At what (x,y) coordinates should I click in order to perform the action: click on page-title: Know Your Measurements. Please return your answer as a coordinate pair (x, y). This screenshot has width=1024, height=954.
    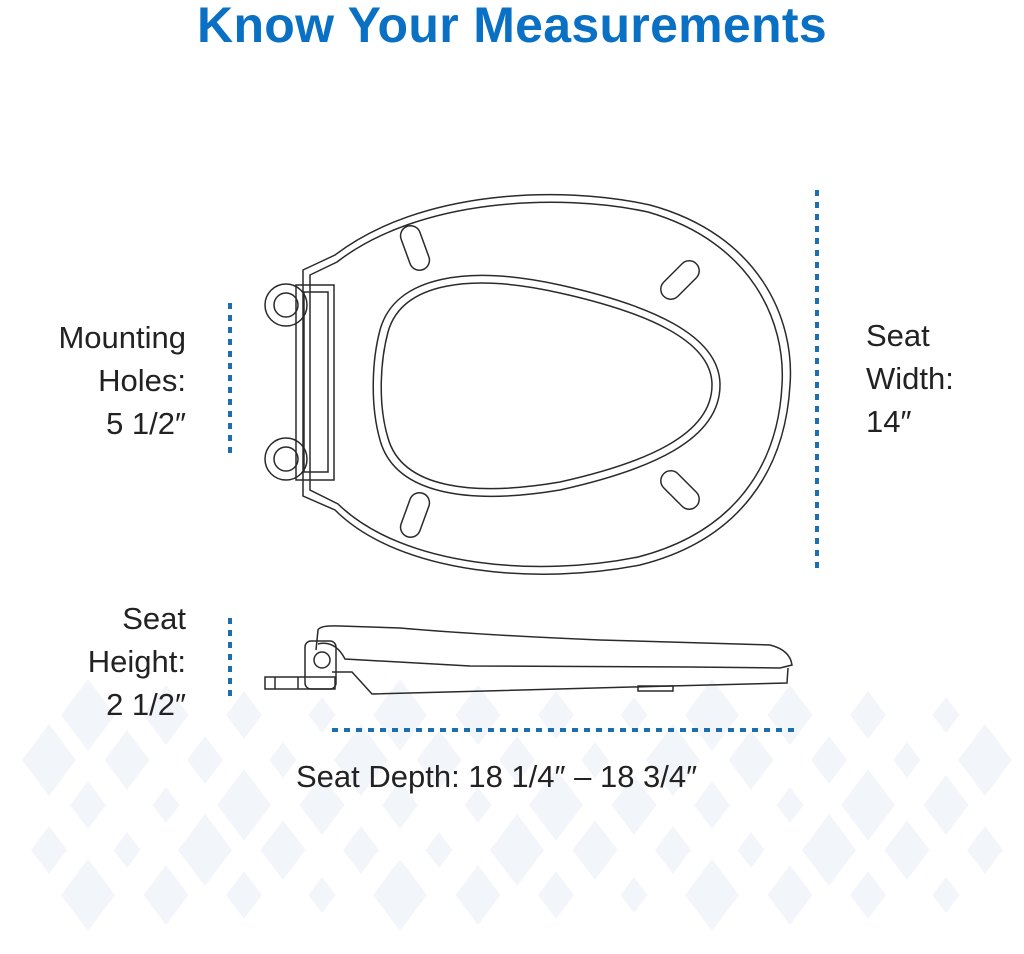
    Looking at the image, I should click on (512, 26).